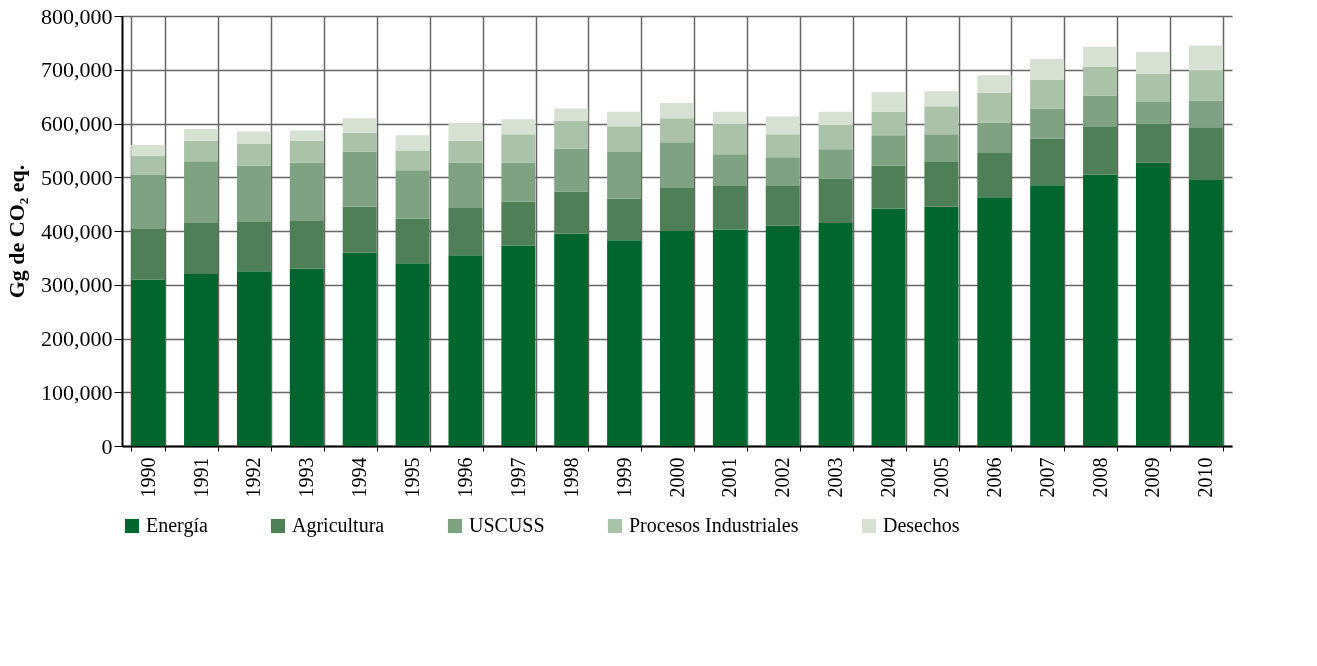 This screenshot has width=1317, height=666. What do you see at coordinates (623, 477) in the screenshot?
I see `x-tick-label: 1999` at bounding box center [623, 477].